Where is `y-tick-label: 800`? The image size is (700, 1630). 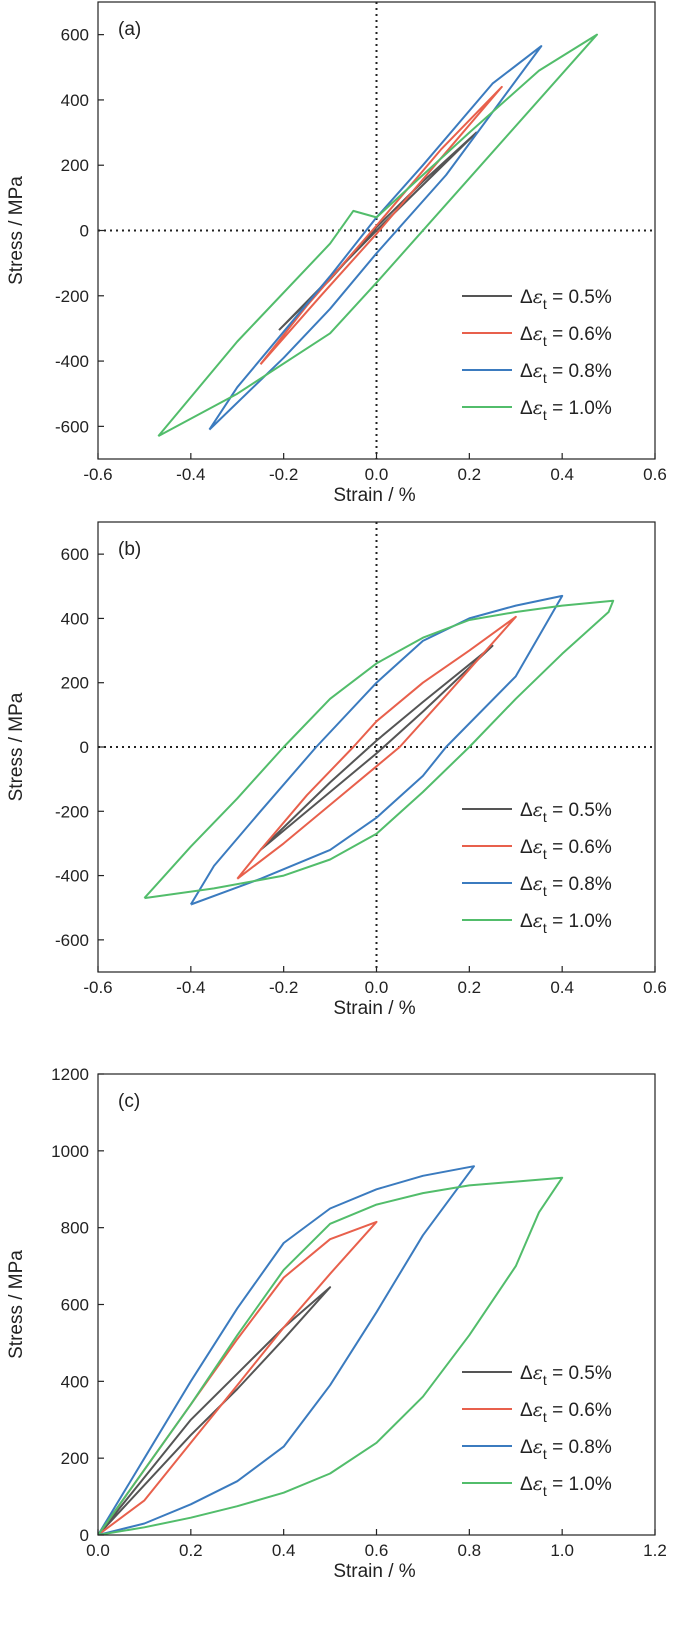 y-tick-label: 800 is located at coordinates (75, 1228).